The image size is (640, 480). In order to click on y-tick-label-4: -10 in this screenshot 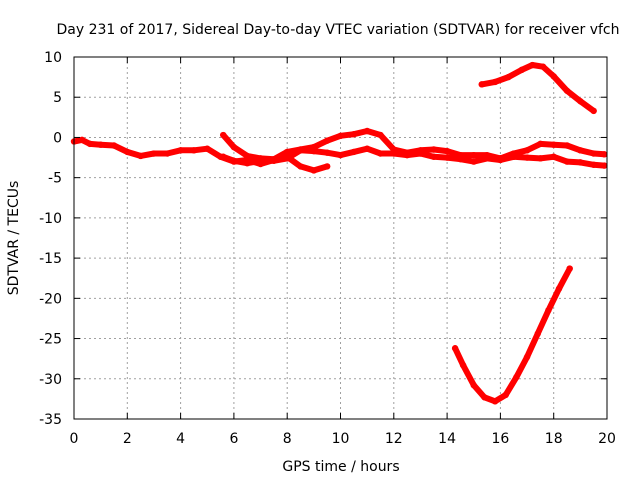, I will do `click(50, 219)`.